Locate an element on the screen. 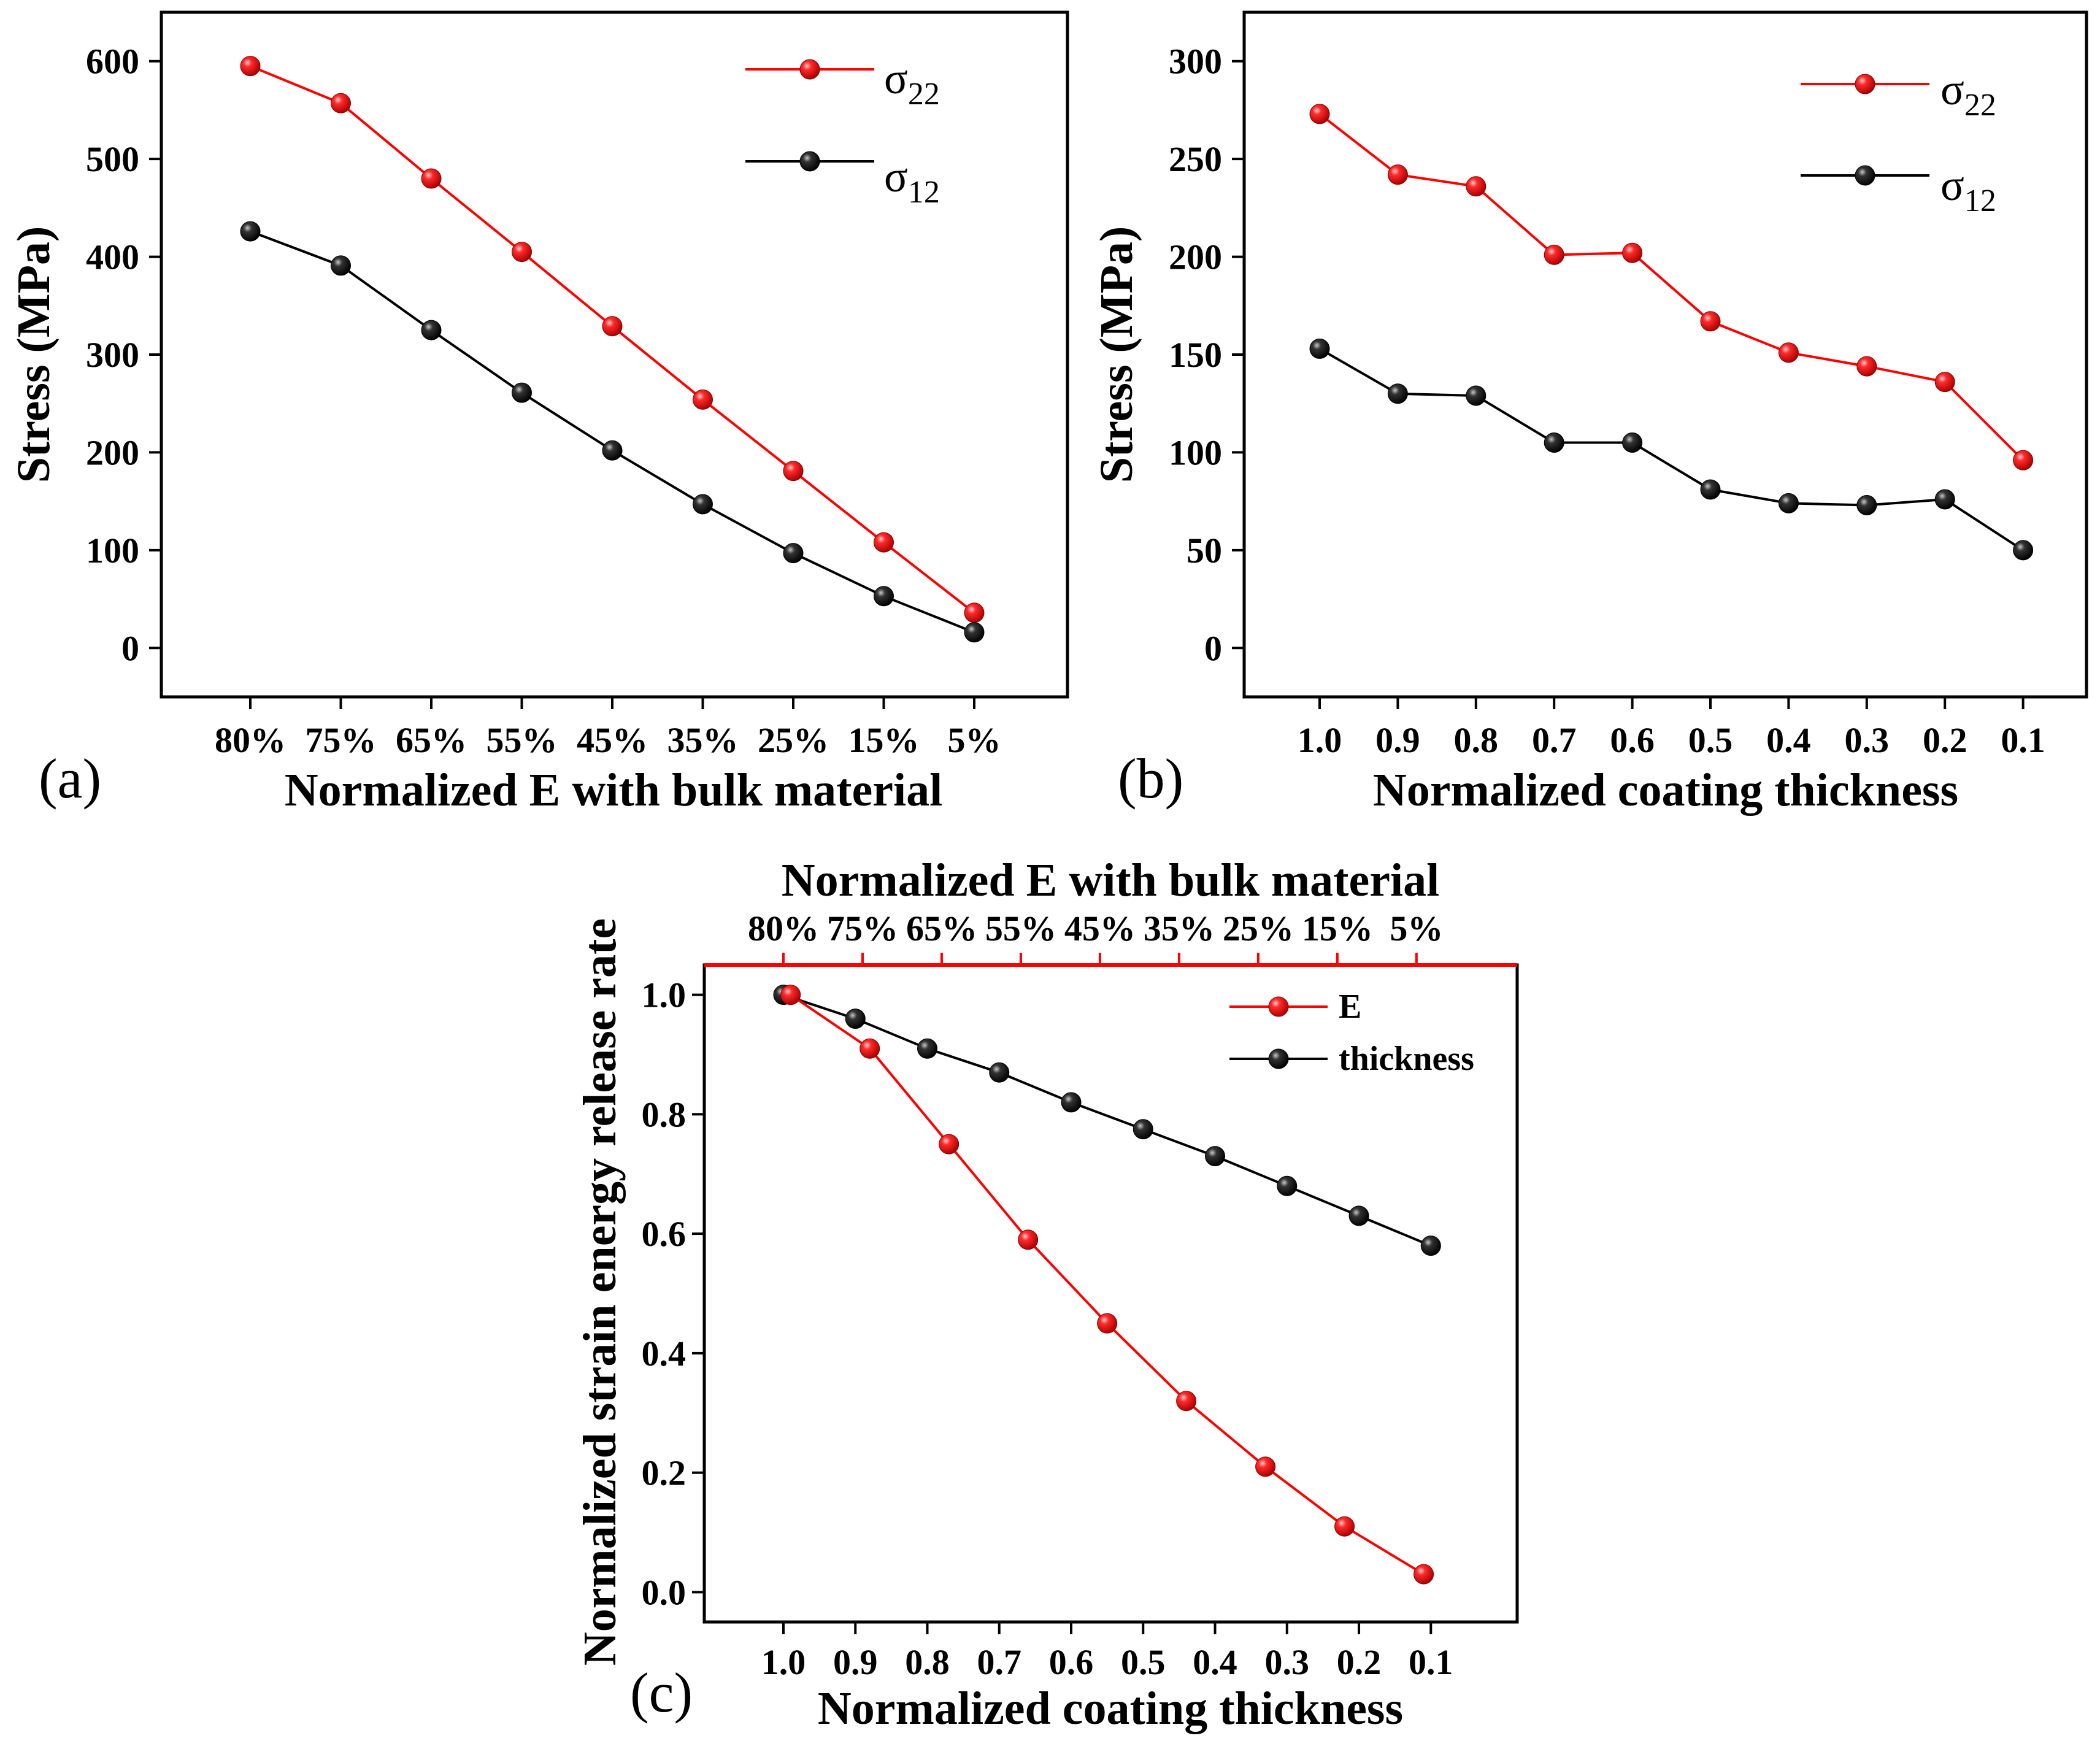  x-tick-label-a-6: 35% is located at coordinates (703, 740).